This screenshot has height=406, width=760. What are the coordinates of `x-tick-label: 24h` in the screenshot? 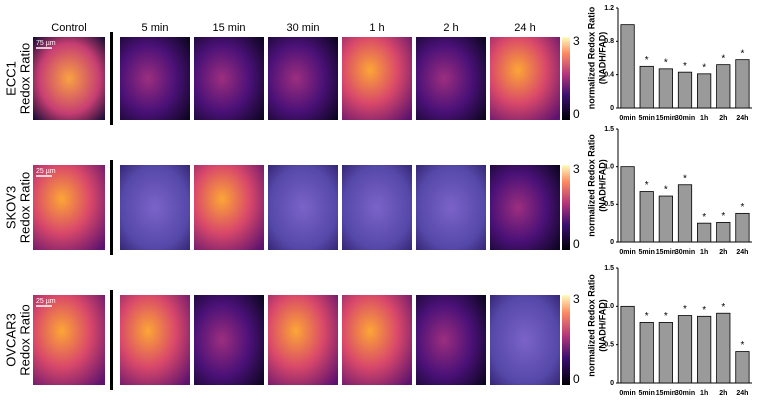 It's located at (742, 252).